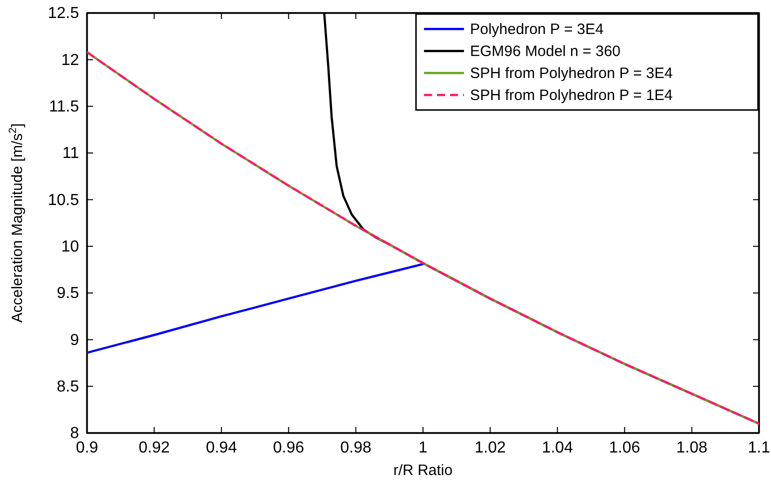 The height and width of the screenshot is (483, 771). Describe the element at coordinates (68, 293) in the screenshot. I see `y-tick-label: 9.5` at that location.